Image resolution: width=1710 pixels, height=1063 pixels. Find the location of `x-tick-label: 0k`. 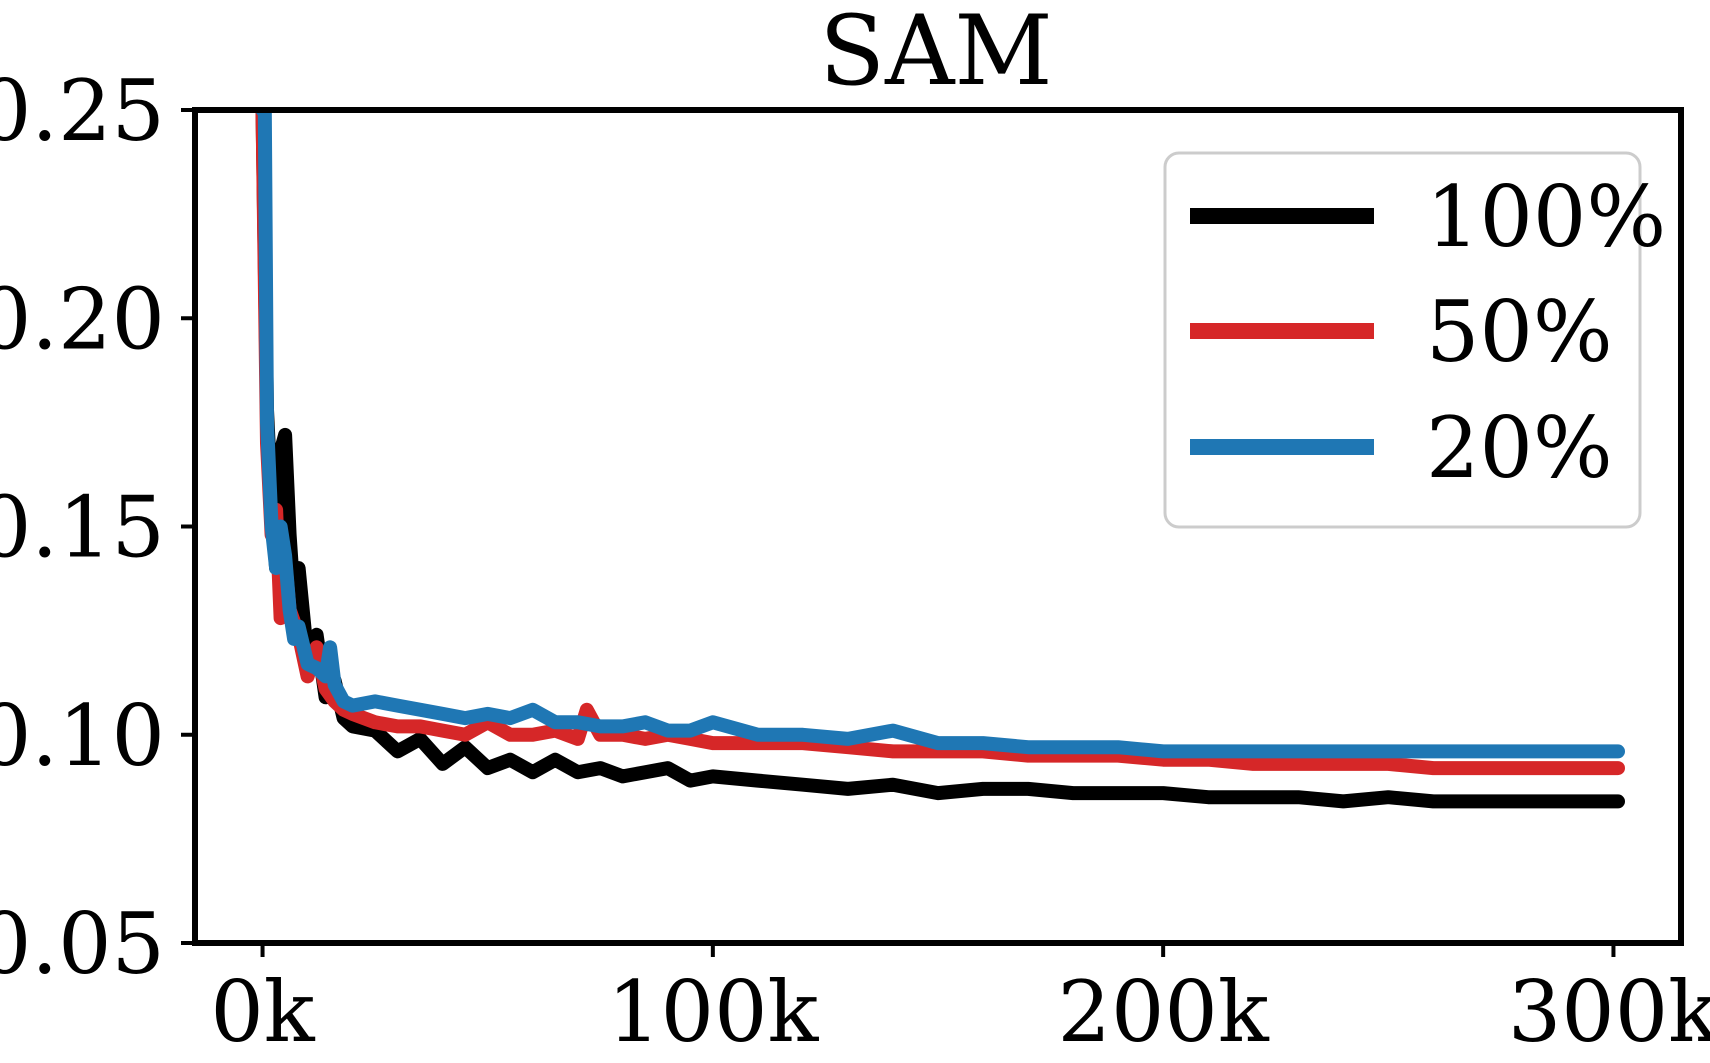

x-tick-label: 0k is located at coordinates (262, 1012).